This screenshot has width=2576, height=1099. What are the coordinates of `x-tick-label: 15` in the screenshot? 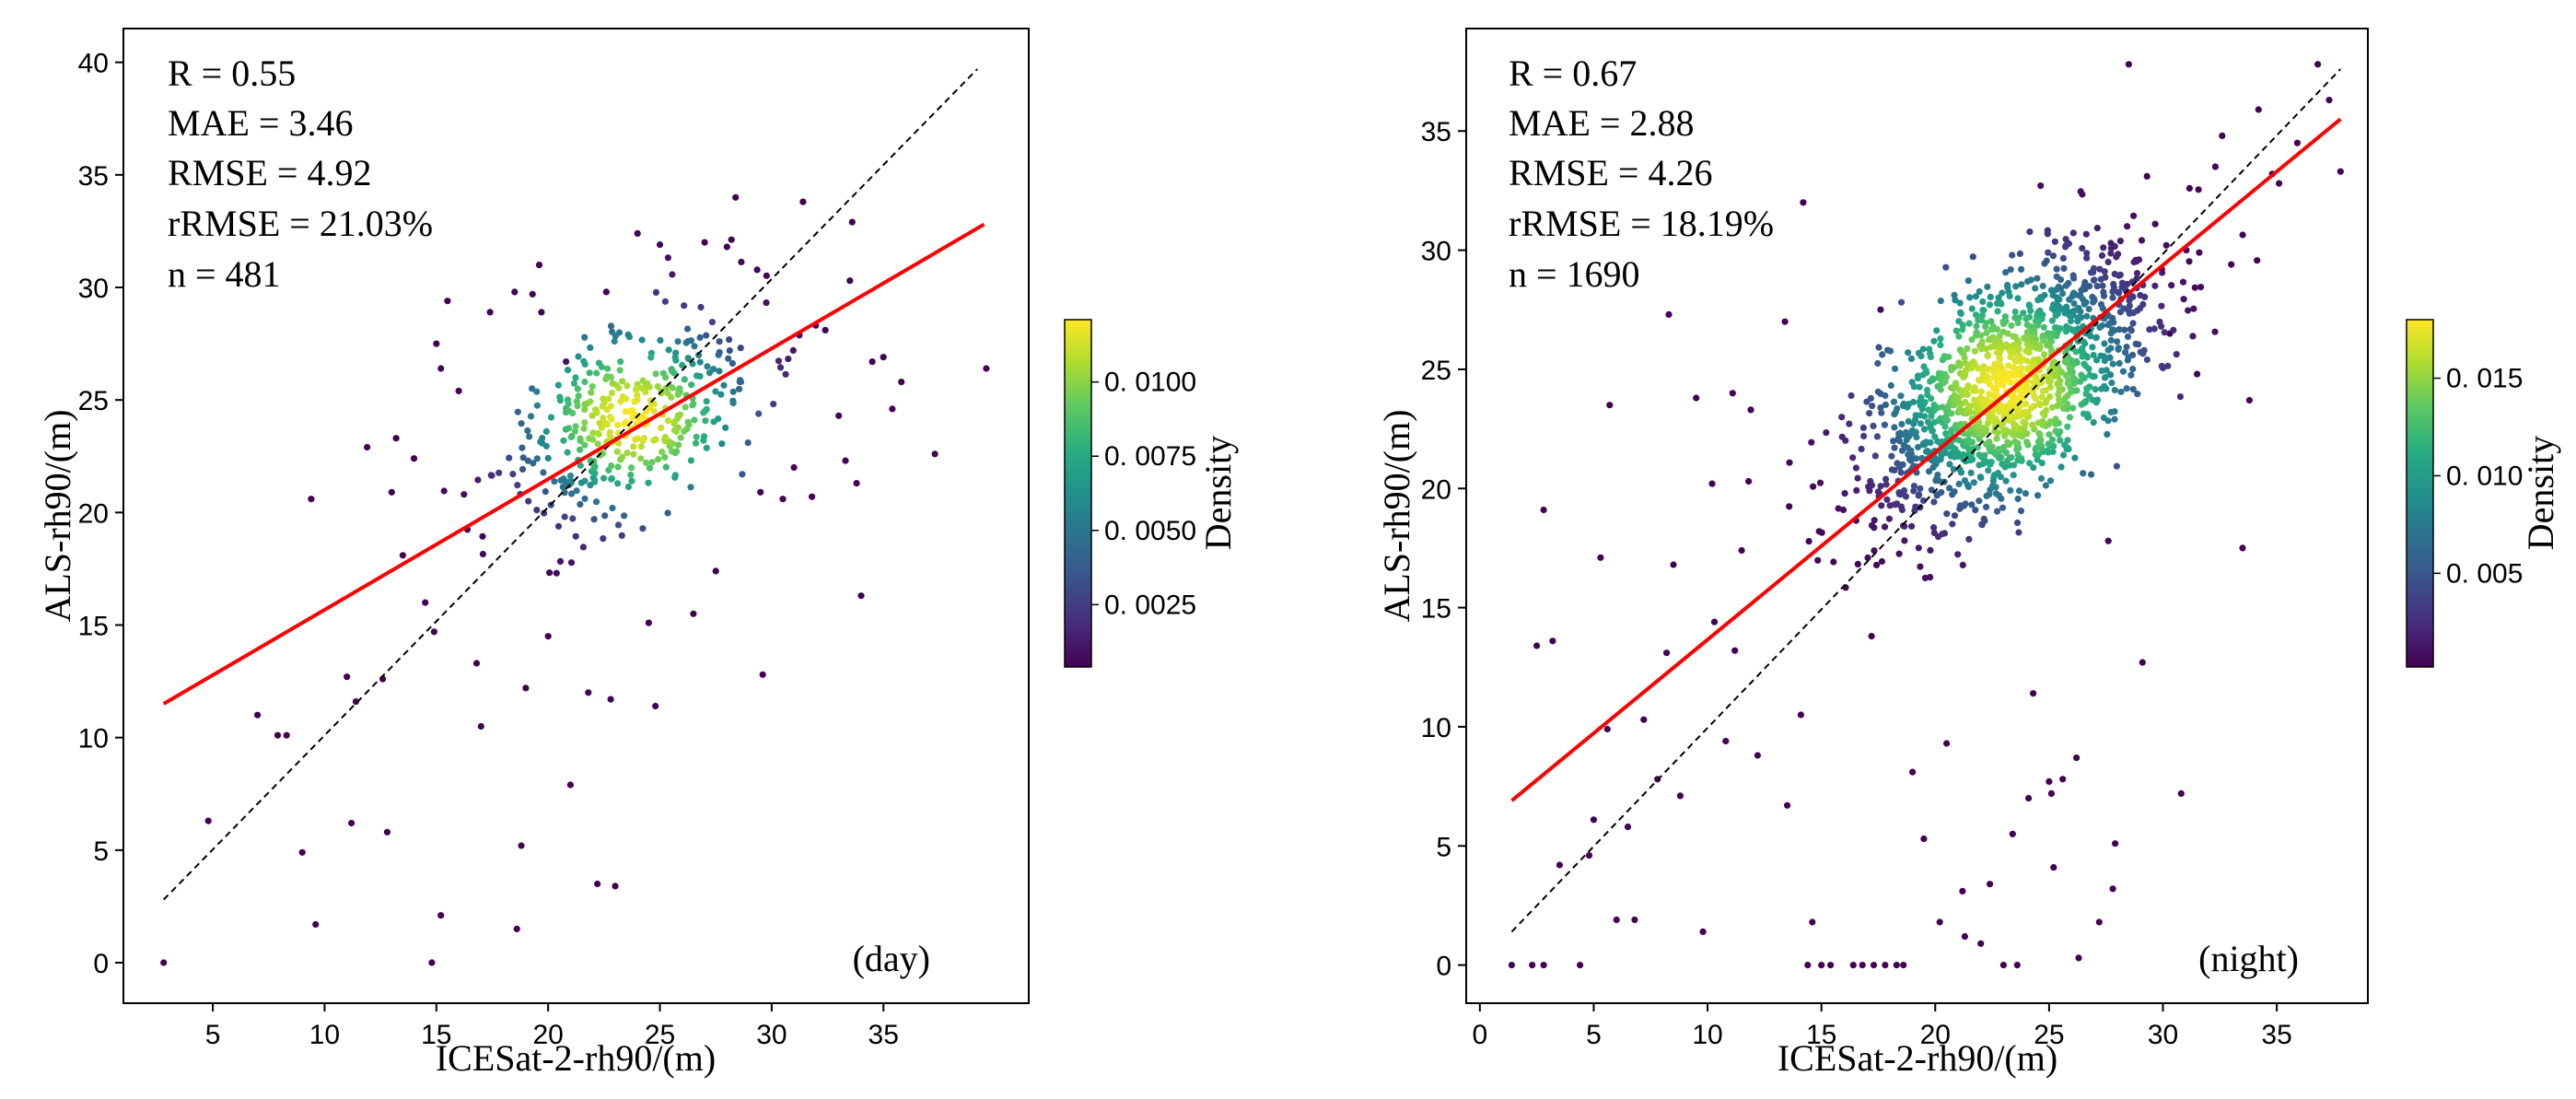 It's located at (1821, 1035).